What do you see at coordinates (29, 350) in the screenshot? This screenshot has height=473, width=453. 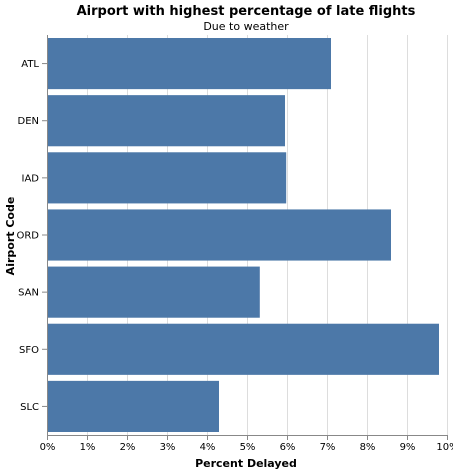 I see `y-tick-label: SFO` at bounding box center [29, 350].